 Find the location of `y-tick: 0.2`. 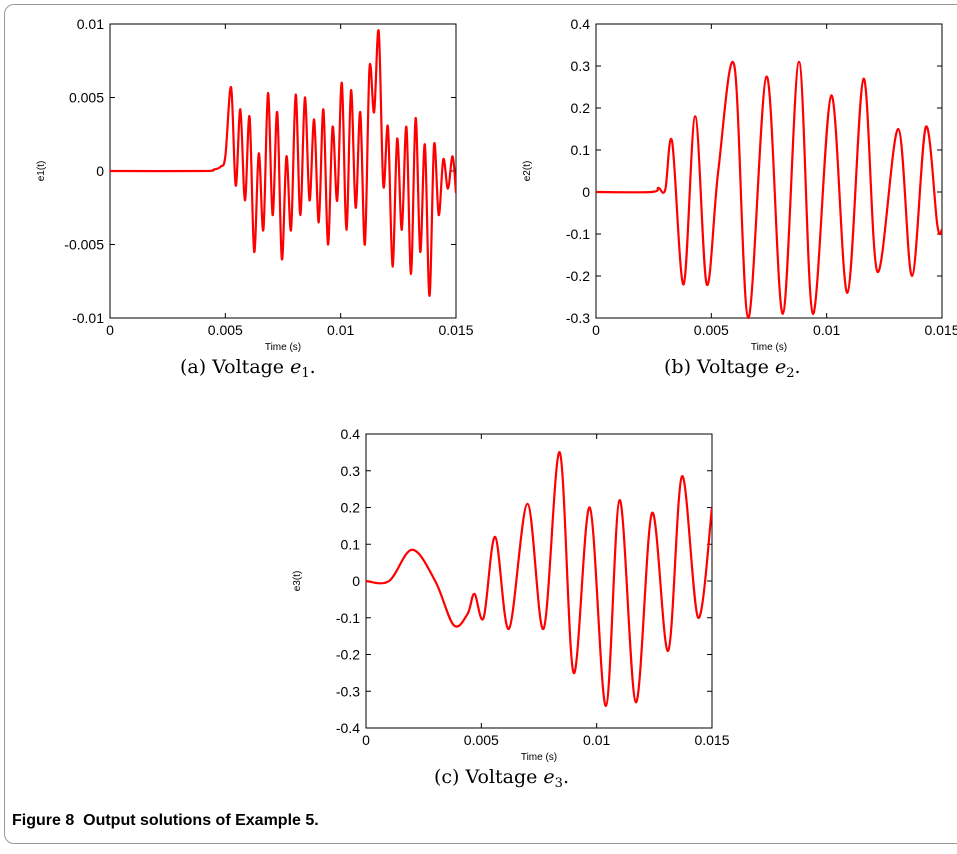

y-tick: 0.2 is located at coordinates (756, 108).